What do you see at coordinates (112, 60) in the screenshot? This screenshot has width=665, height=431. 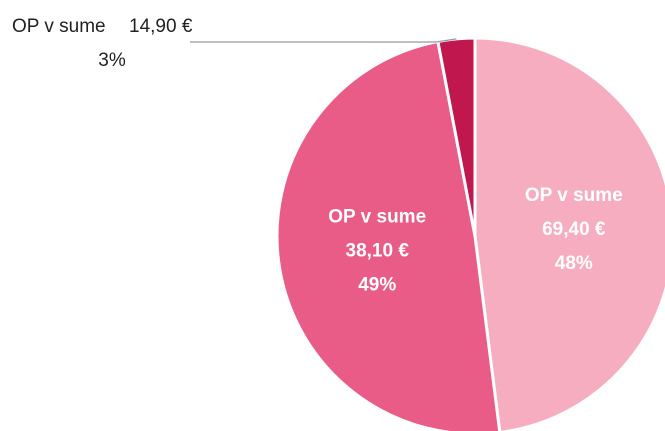 I see `slice-label: 3%` at bounding box center [112, 60].